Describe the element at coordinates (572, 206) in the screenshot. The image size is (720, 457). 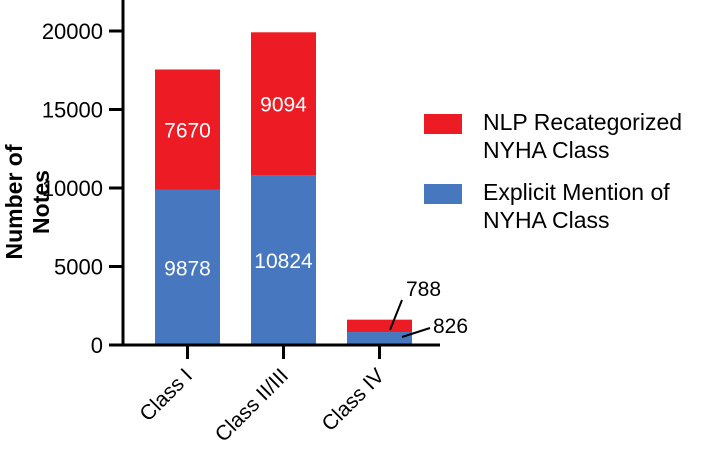
I see `legend-item-explicit: Explicit Mention of NYHA Class` at that location.